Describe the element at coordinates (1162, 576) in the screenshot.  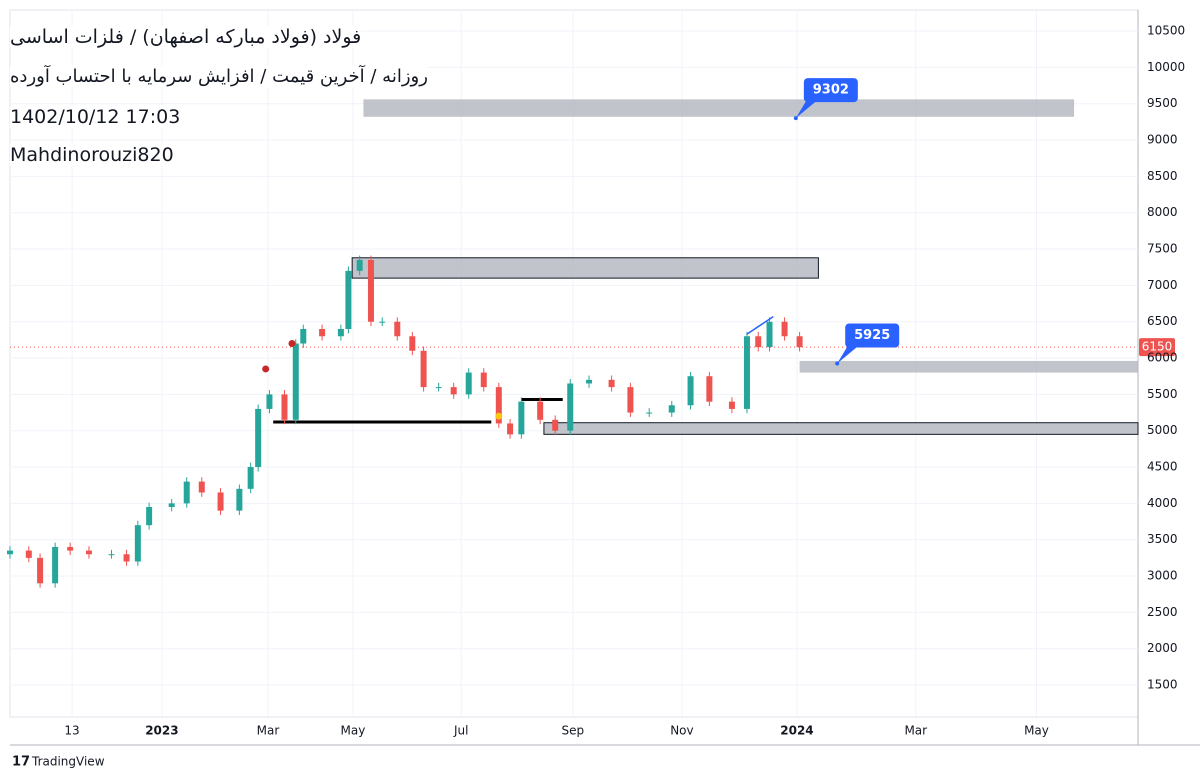
I see `y-tick-label: 3000` at that location.